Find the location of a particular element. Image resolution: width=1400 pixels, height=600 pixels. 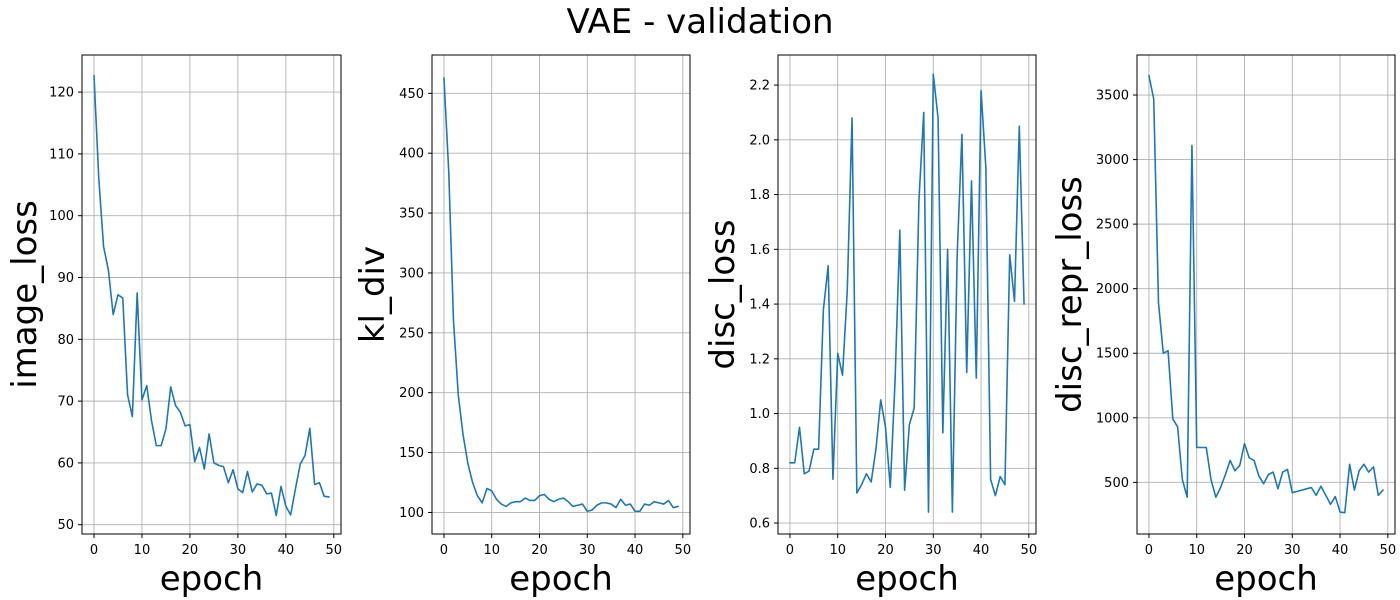

figure-title: VAE - validation is located at coordinates (699, 22).